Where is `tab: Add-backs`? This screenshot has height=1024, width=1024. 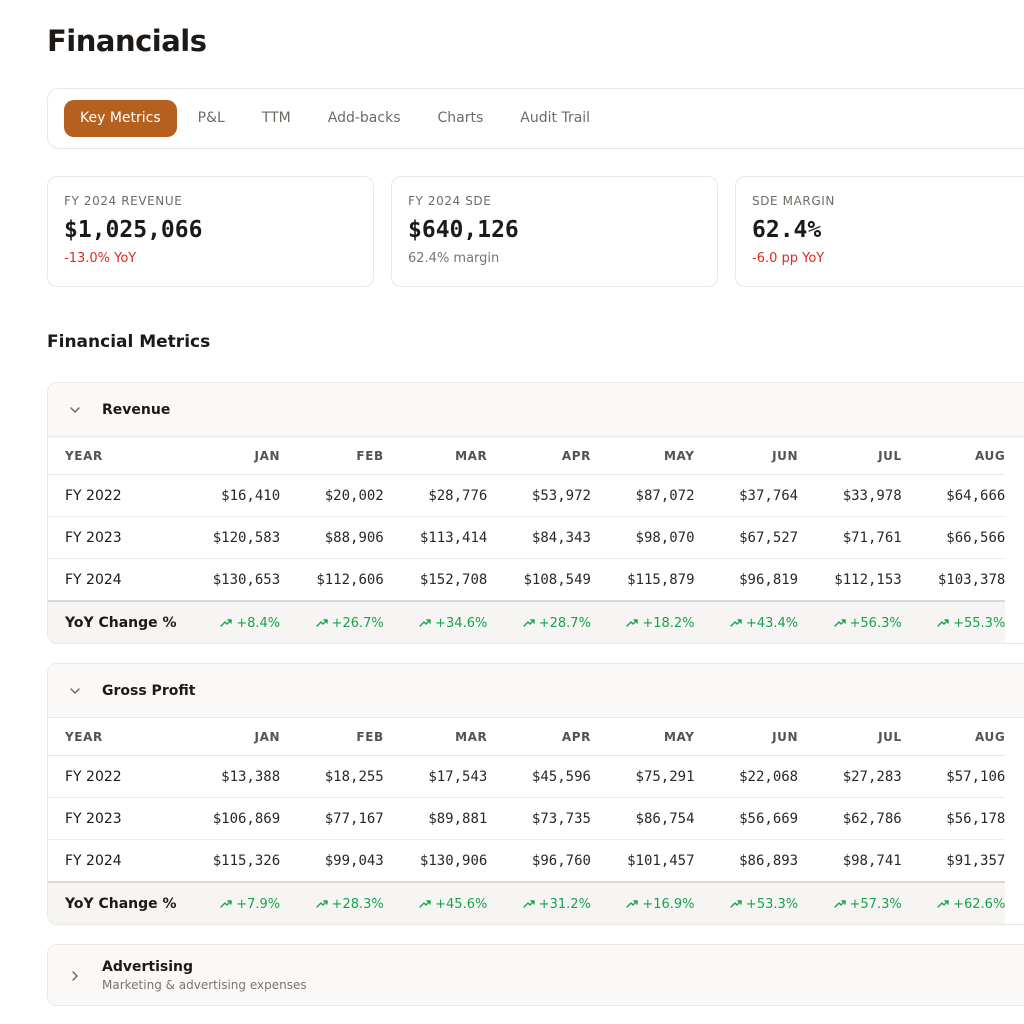 tab: Add-backs is located at coordinates (364, 118).